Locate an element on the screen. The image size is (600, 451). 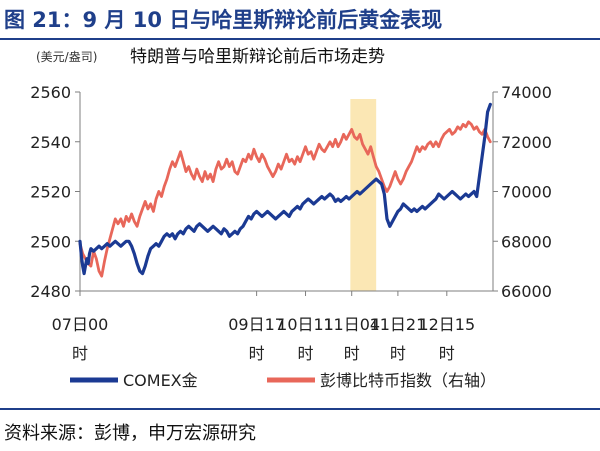
figure-source: 资料来源：彭博，申万宏源研究 is located at coordinates (300, 429).